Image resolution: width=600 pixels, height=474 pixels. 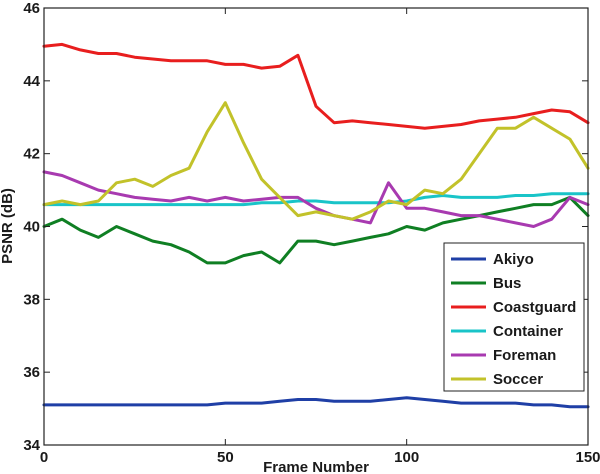 I want to click on y-tick-label: 34, so click(x=31, y=445).